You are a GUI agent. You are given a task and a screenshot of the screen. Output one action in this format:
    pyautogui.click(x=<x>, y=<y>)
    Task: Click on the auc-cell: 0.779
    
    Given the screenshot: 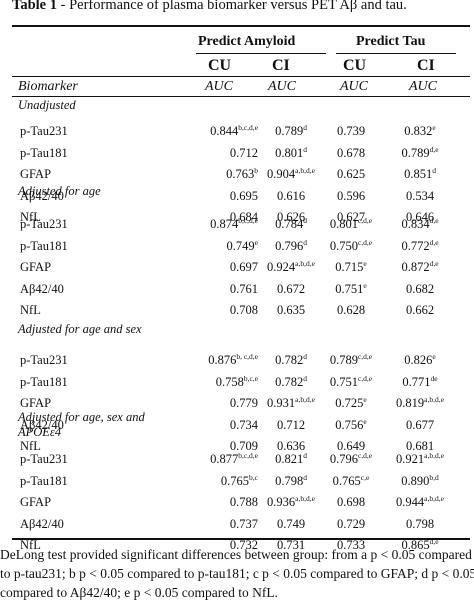 What is the action you would take?
    pyautogui.click(x=227, y=403)
    